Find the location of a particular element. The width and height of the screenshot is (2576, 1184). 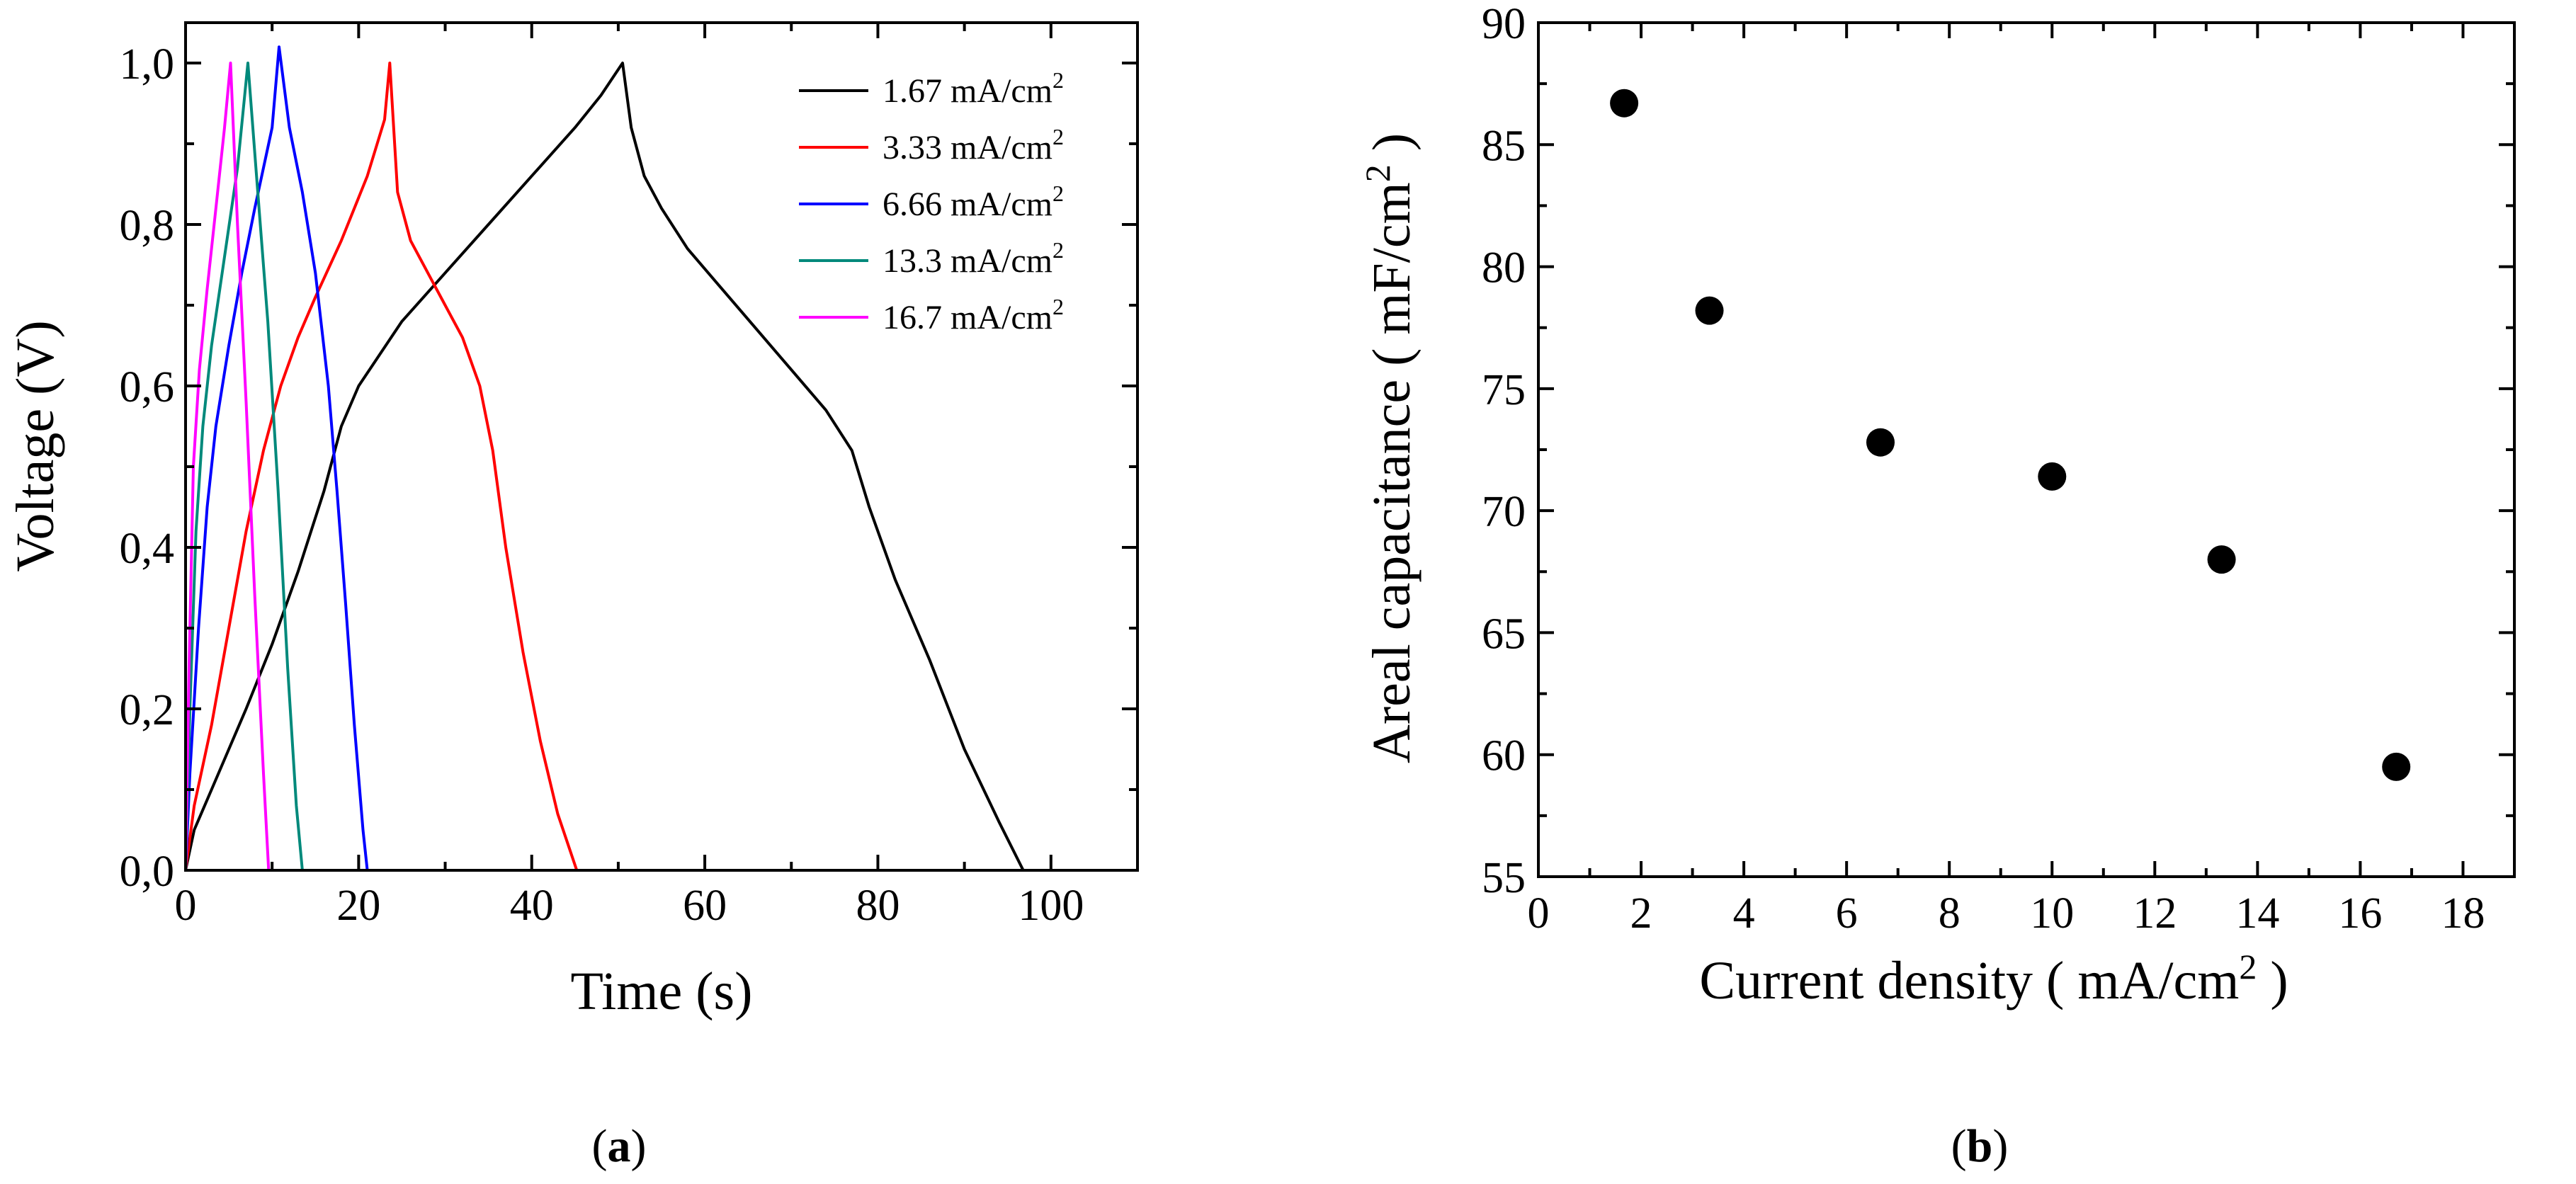

panel-b-label-letter: b is located at coordinates (1980, 1146).